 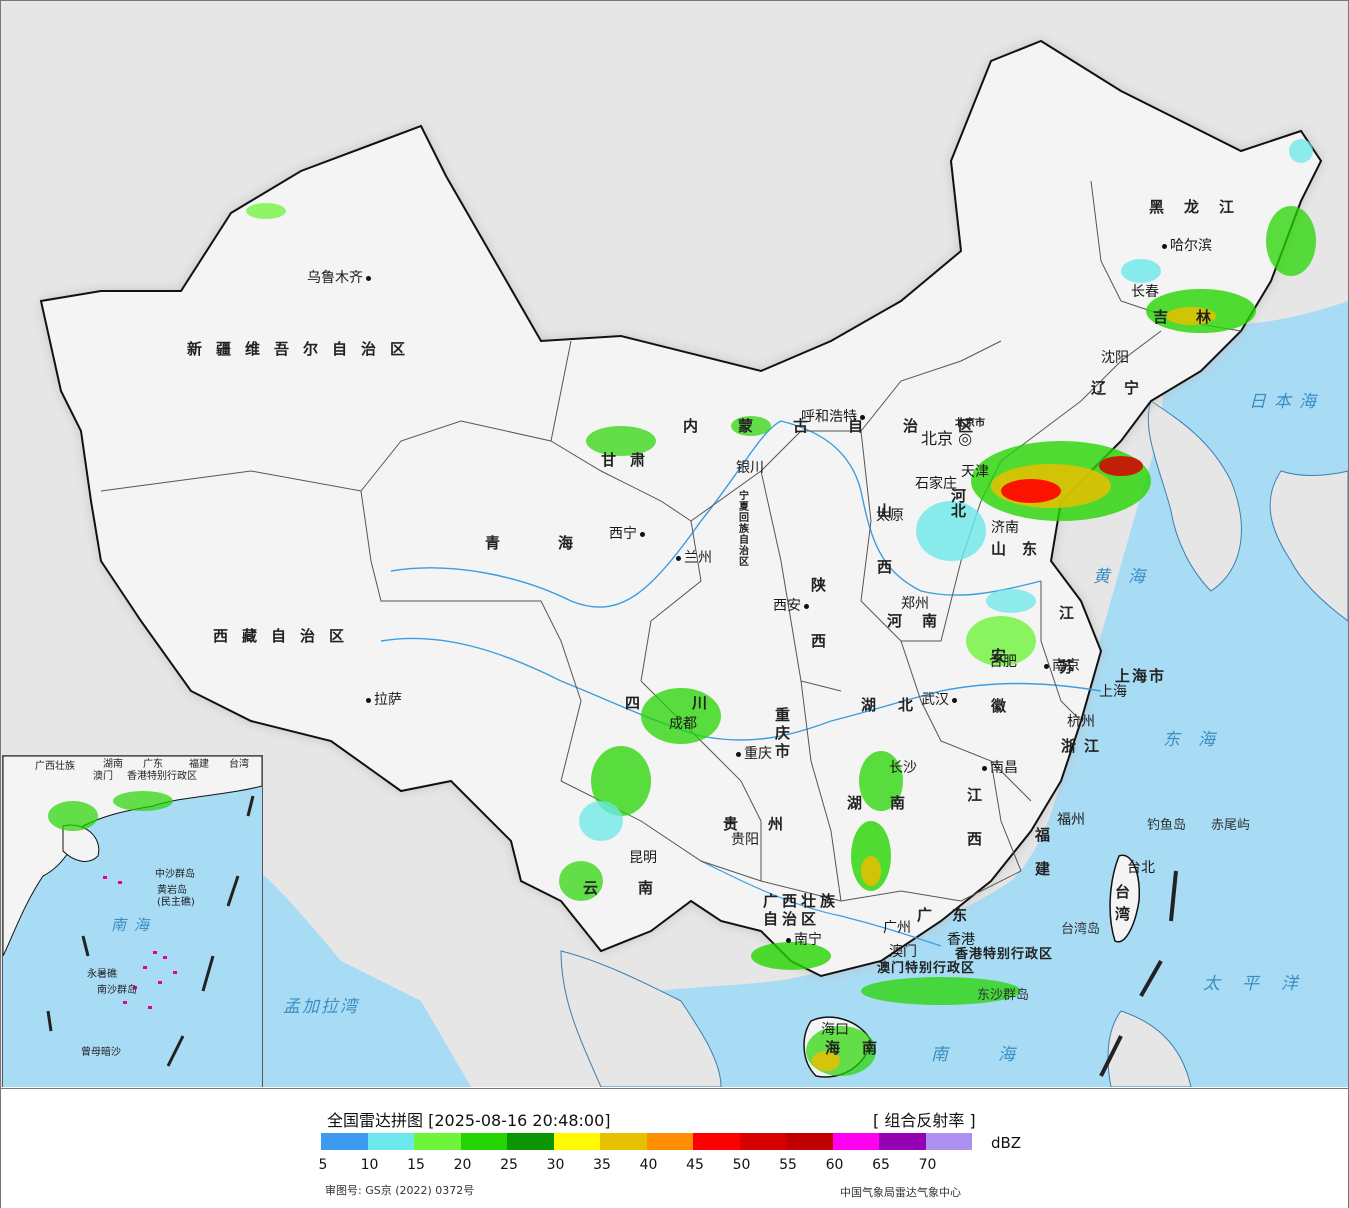 I want to click on province-shanghai-city: 上海市, so click(x=1141, y=676).